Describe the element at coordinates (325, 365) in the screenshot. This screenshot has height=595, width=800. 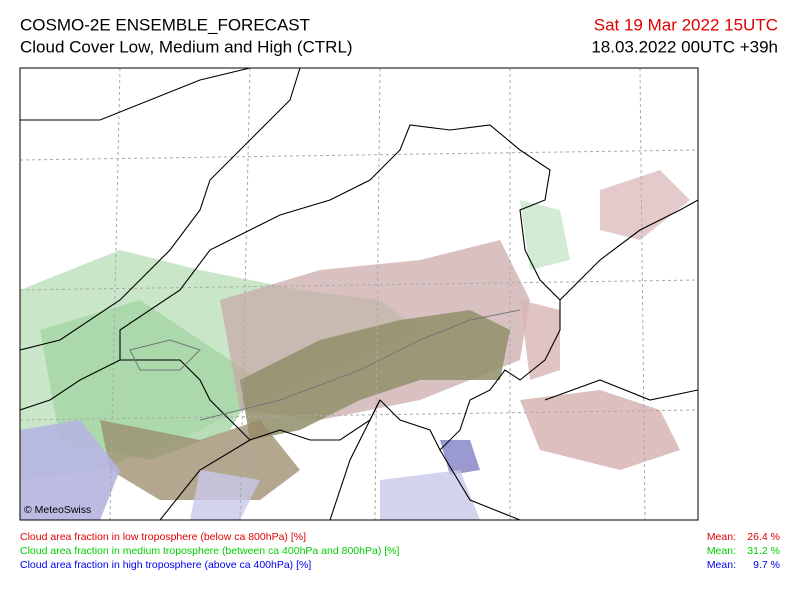
I see `rivers` at that location.